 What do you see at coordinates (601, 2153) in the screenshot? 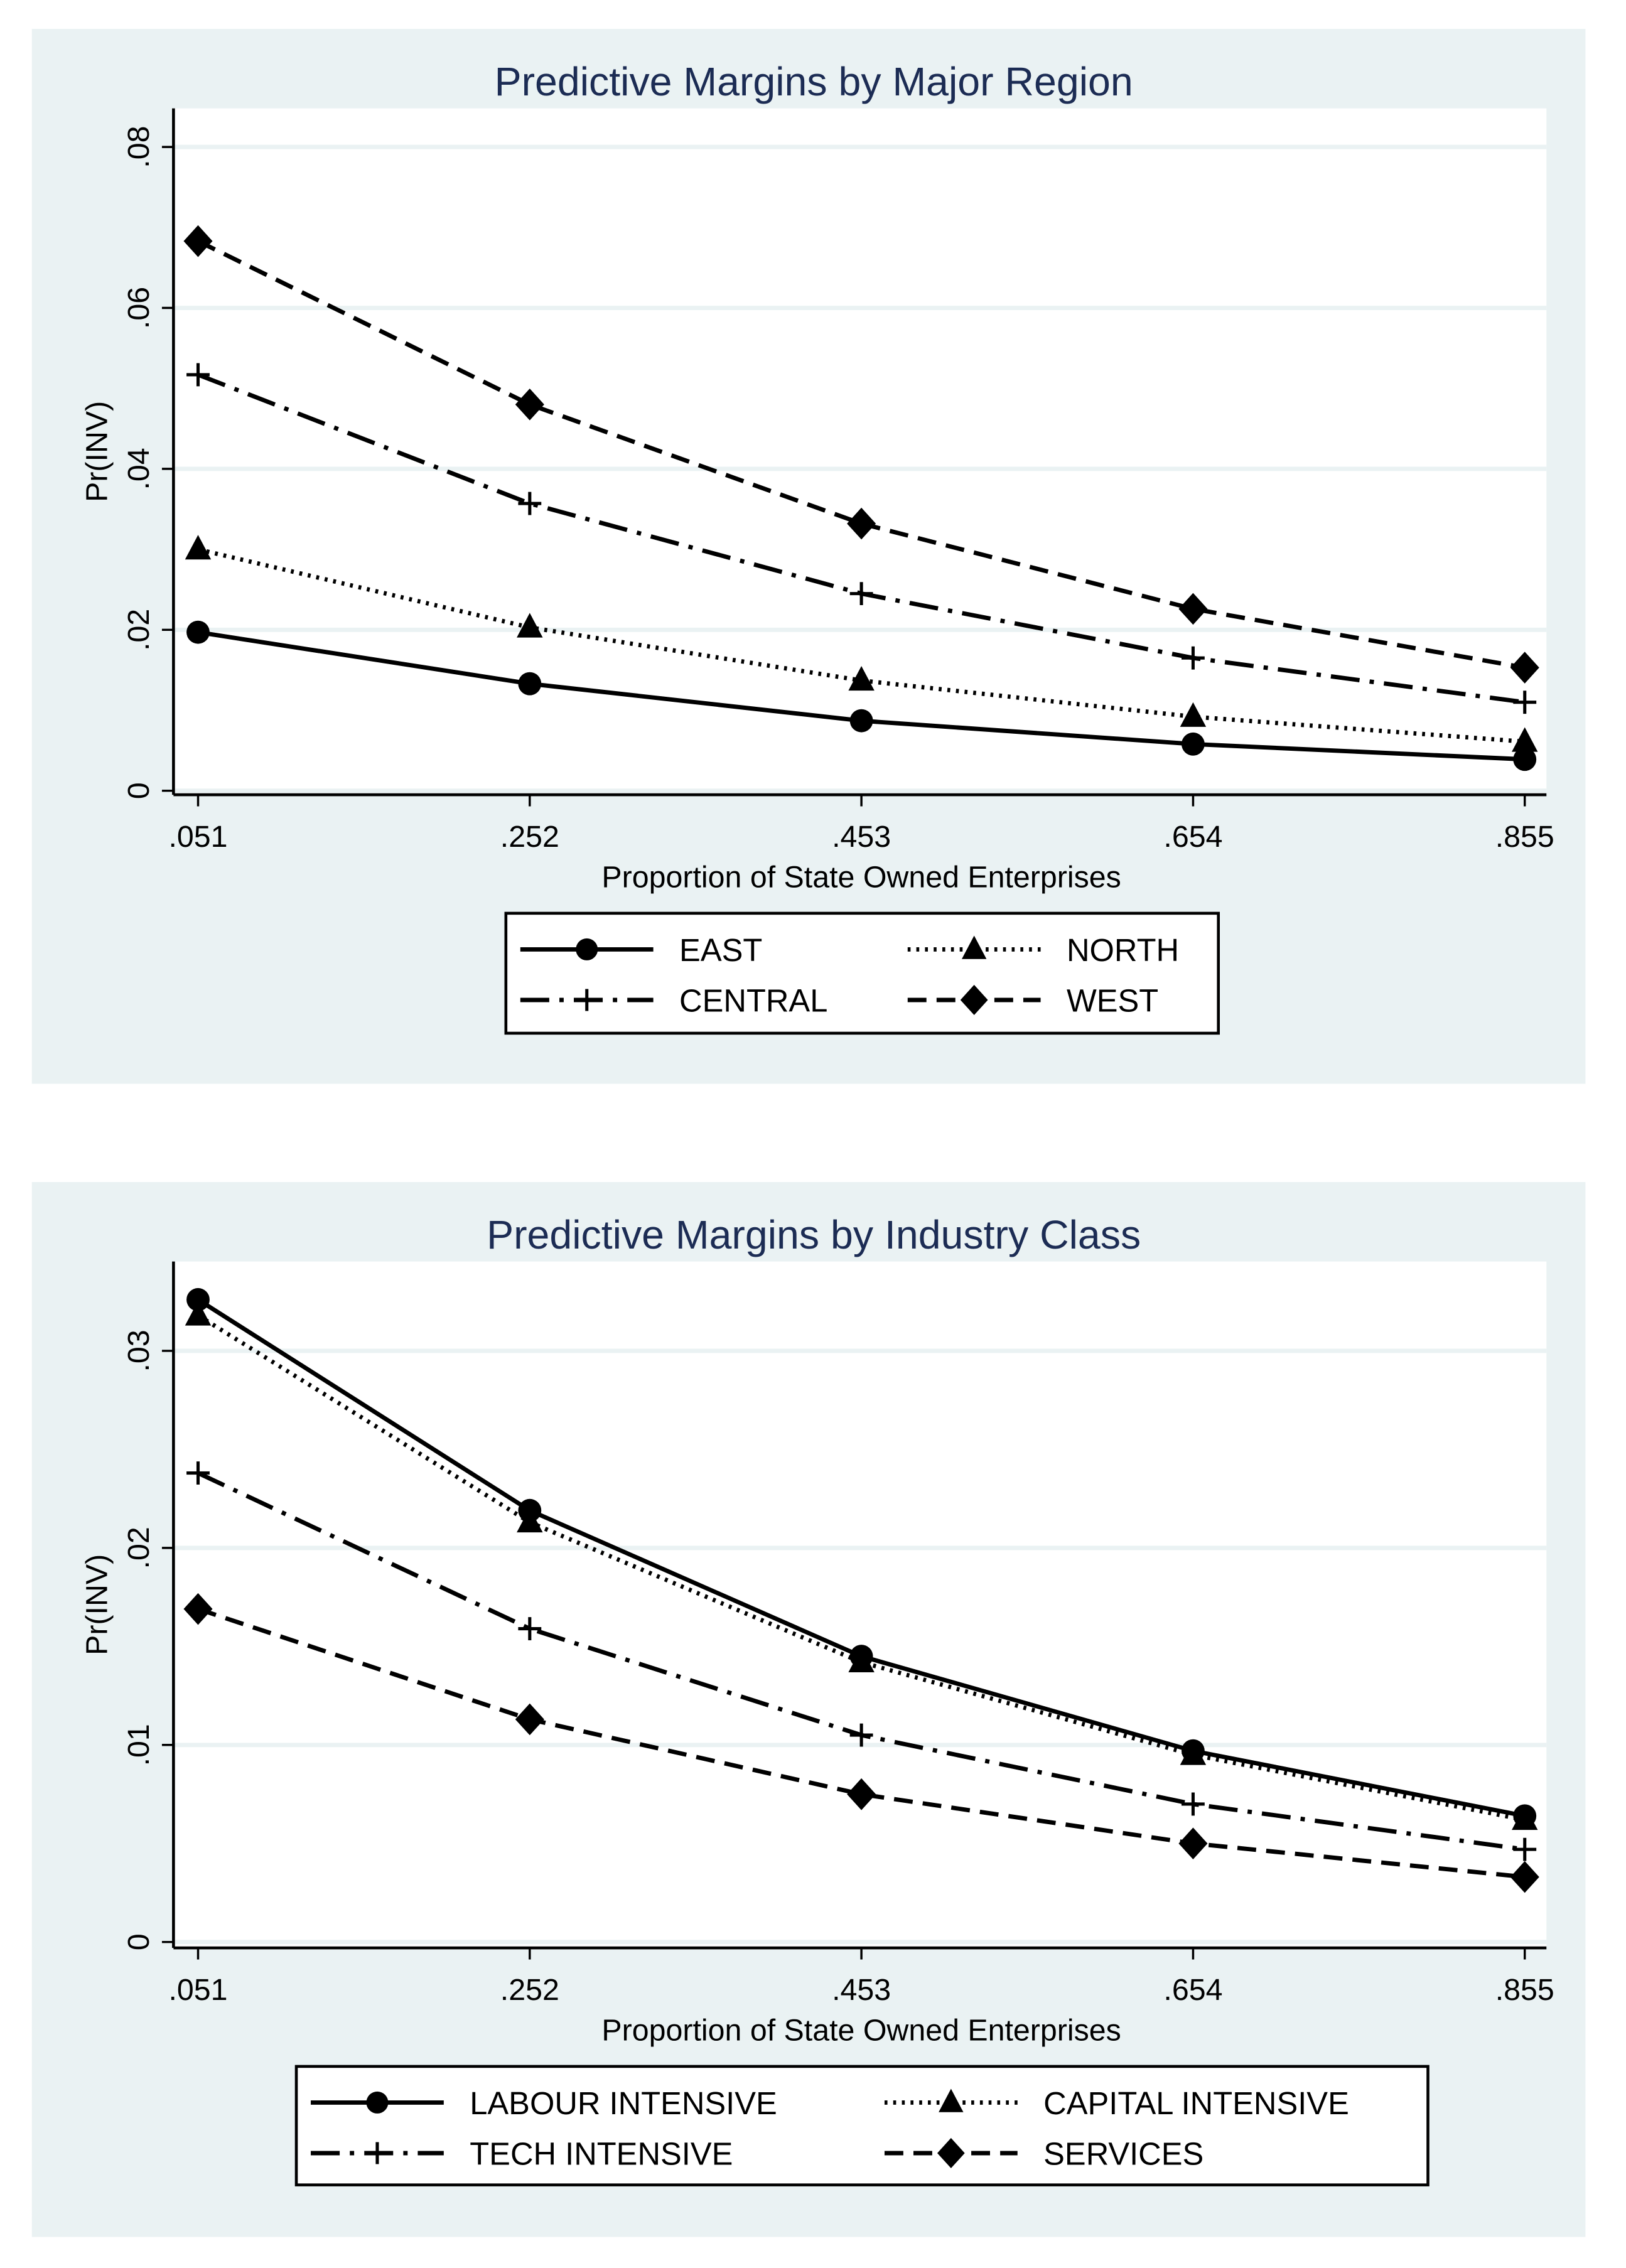
I see `legend-label: TECH INTENSIVE` at bounding box center [601, 2153].